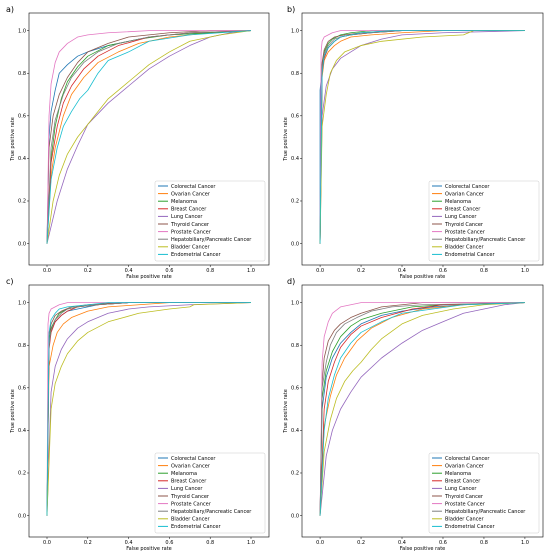  Describe the element at coordinates (295, 159) in the screenshot. I see `y-tick-label: 0.4` at that location.